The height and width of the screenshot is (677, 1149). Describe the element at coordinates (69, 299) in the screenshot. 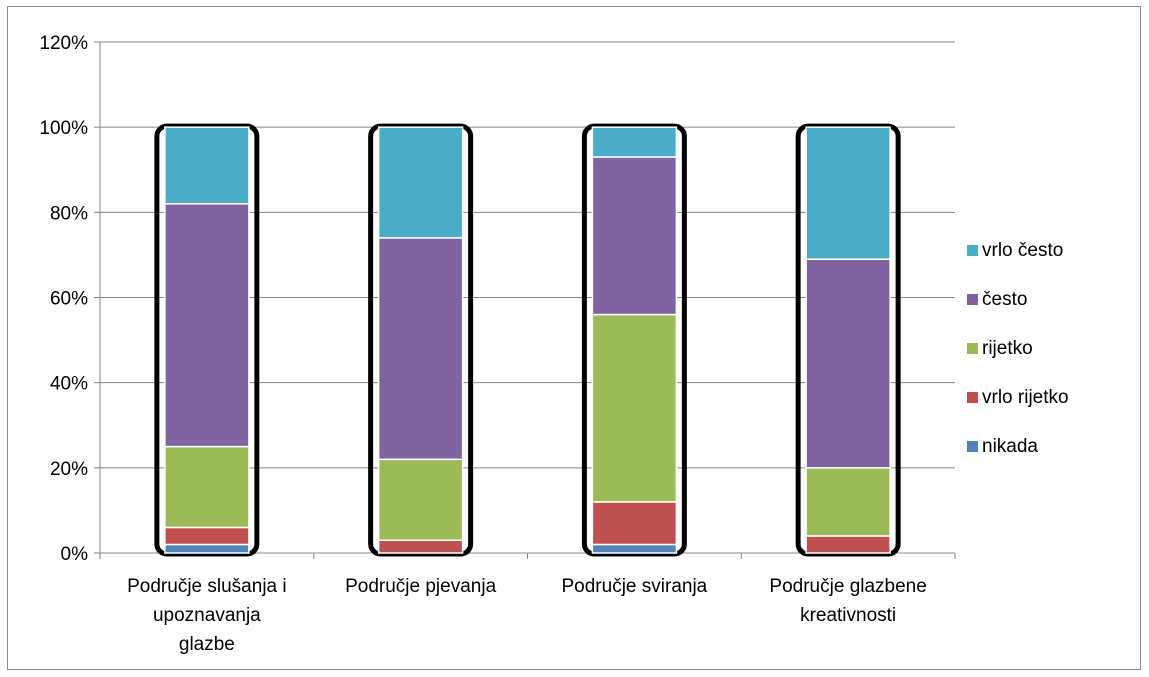

I see `y-tick-label: 60%` at that location.